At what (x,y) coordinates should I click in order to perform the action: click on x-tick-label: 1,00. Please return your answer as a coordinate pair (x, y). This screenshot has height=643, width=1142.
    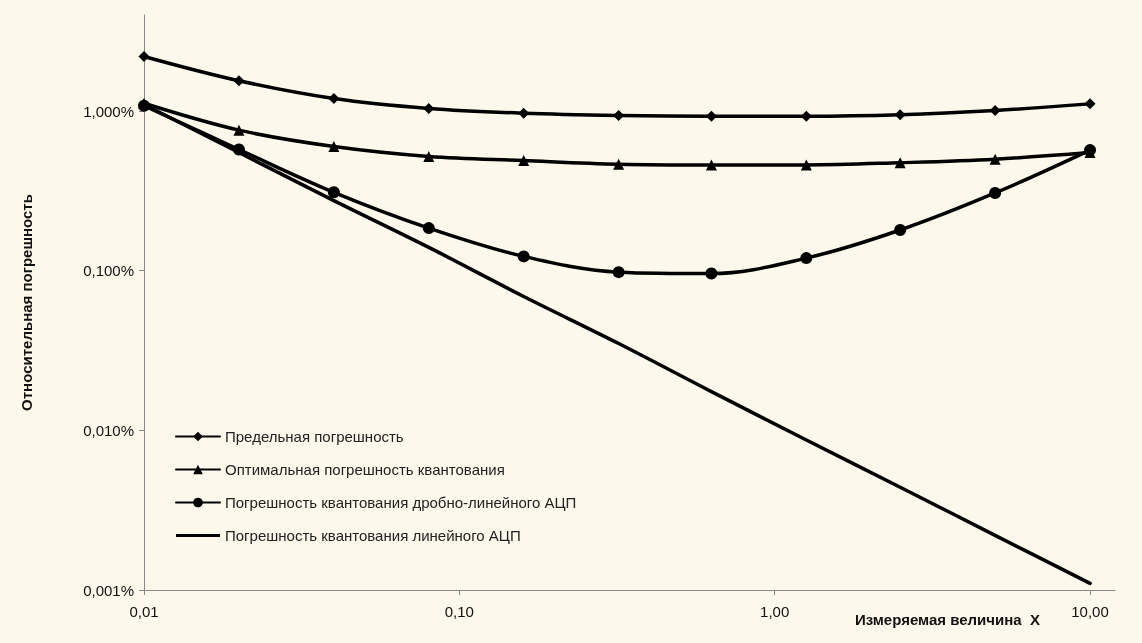
    Looking at the image, I should click on (775, 611).